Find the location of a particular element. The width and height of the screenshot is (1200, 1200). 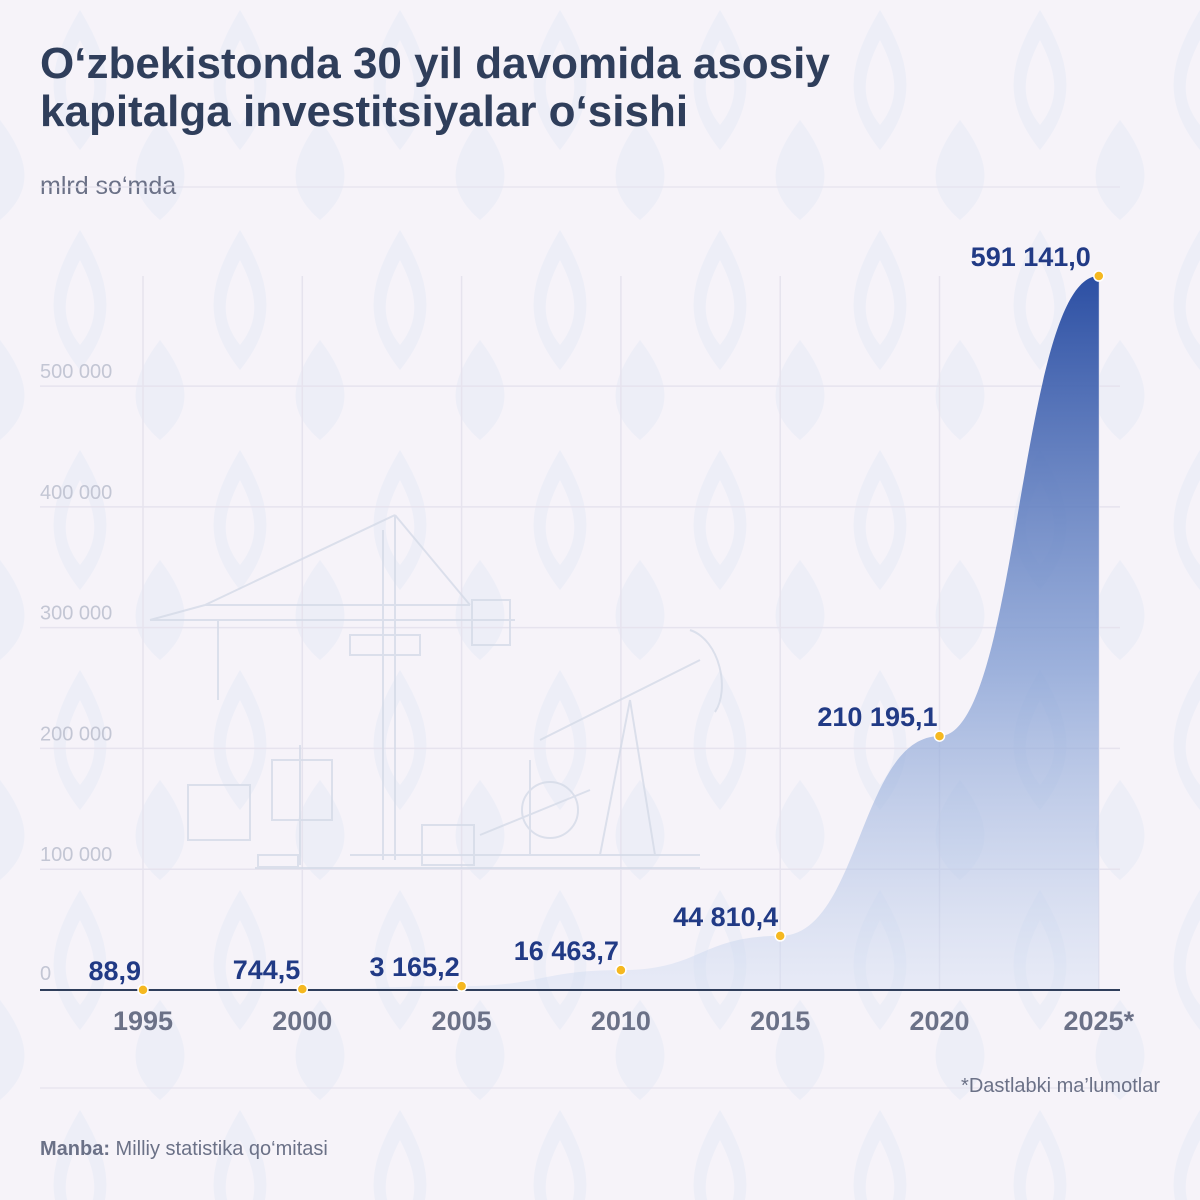

x-axis-ticks: 1995 2000 2005 2010 2015 2020 2025* is located at coordinates (624, 1021).